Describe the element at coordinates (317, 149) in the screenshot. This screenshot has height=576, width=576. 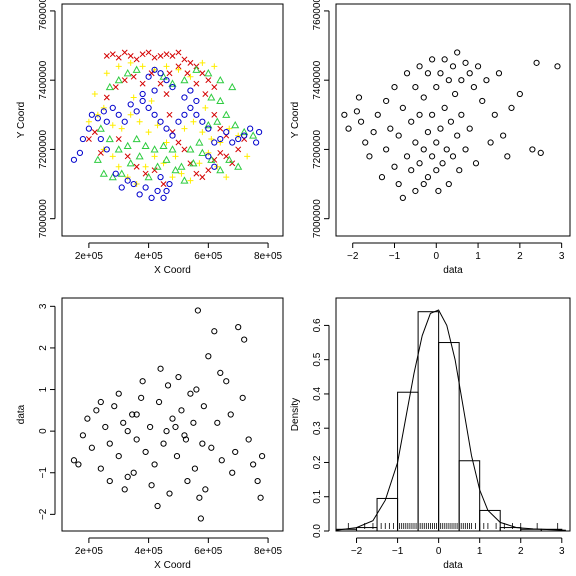
I see `y-tick-label: 7200000` at that location.